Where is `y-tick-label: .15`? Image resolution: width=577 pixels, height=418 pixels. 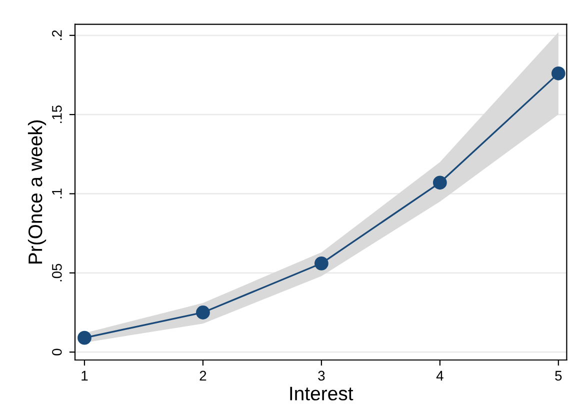 y-tick-label: .15 is located at coordinates (57, 114).